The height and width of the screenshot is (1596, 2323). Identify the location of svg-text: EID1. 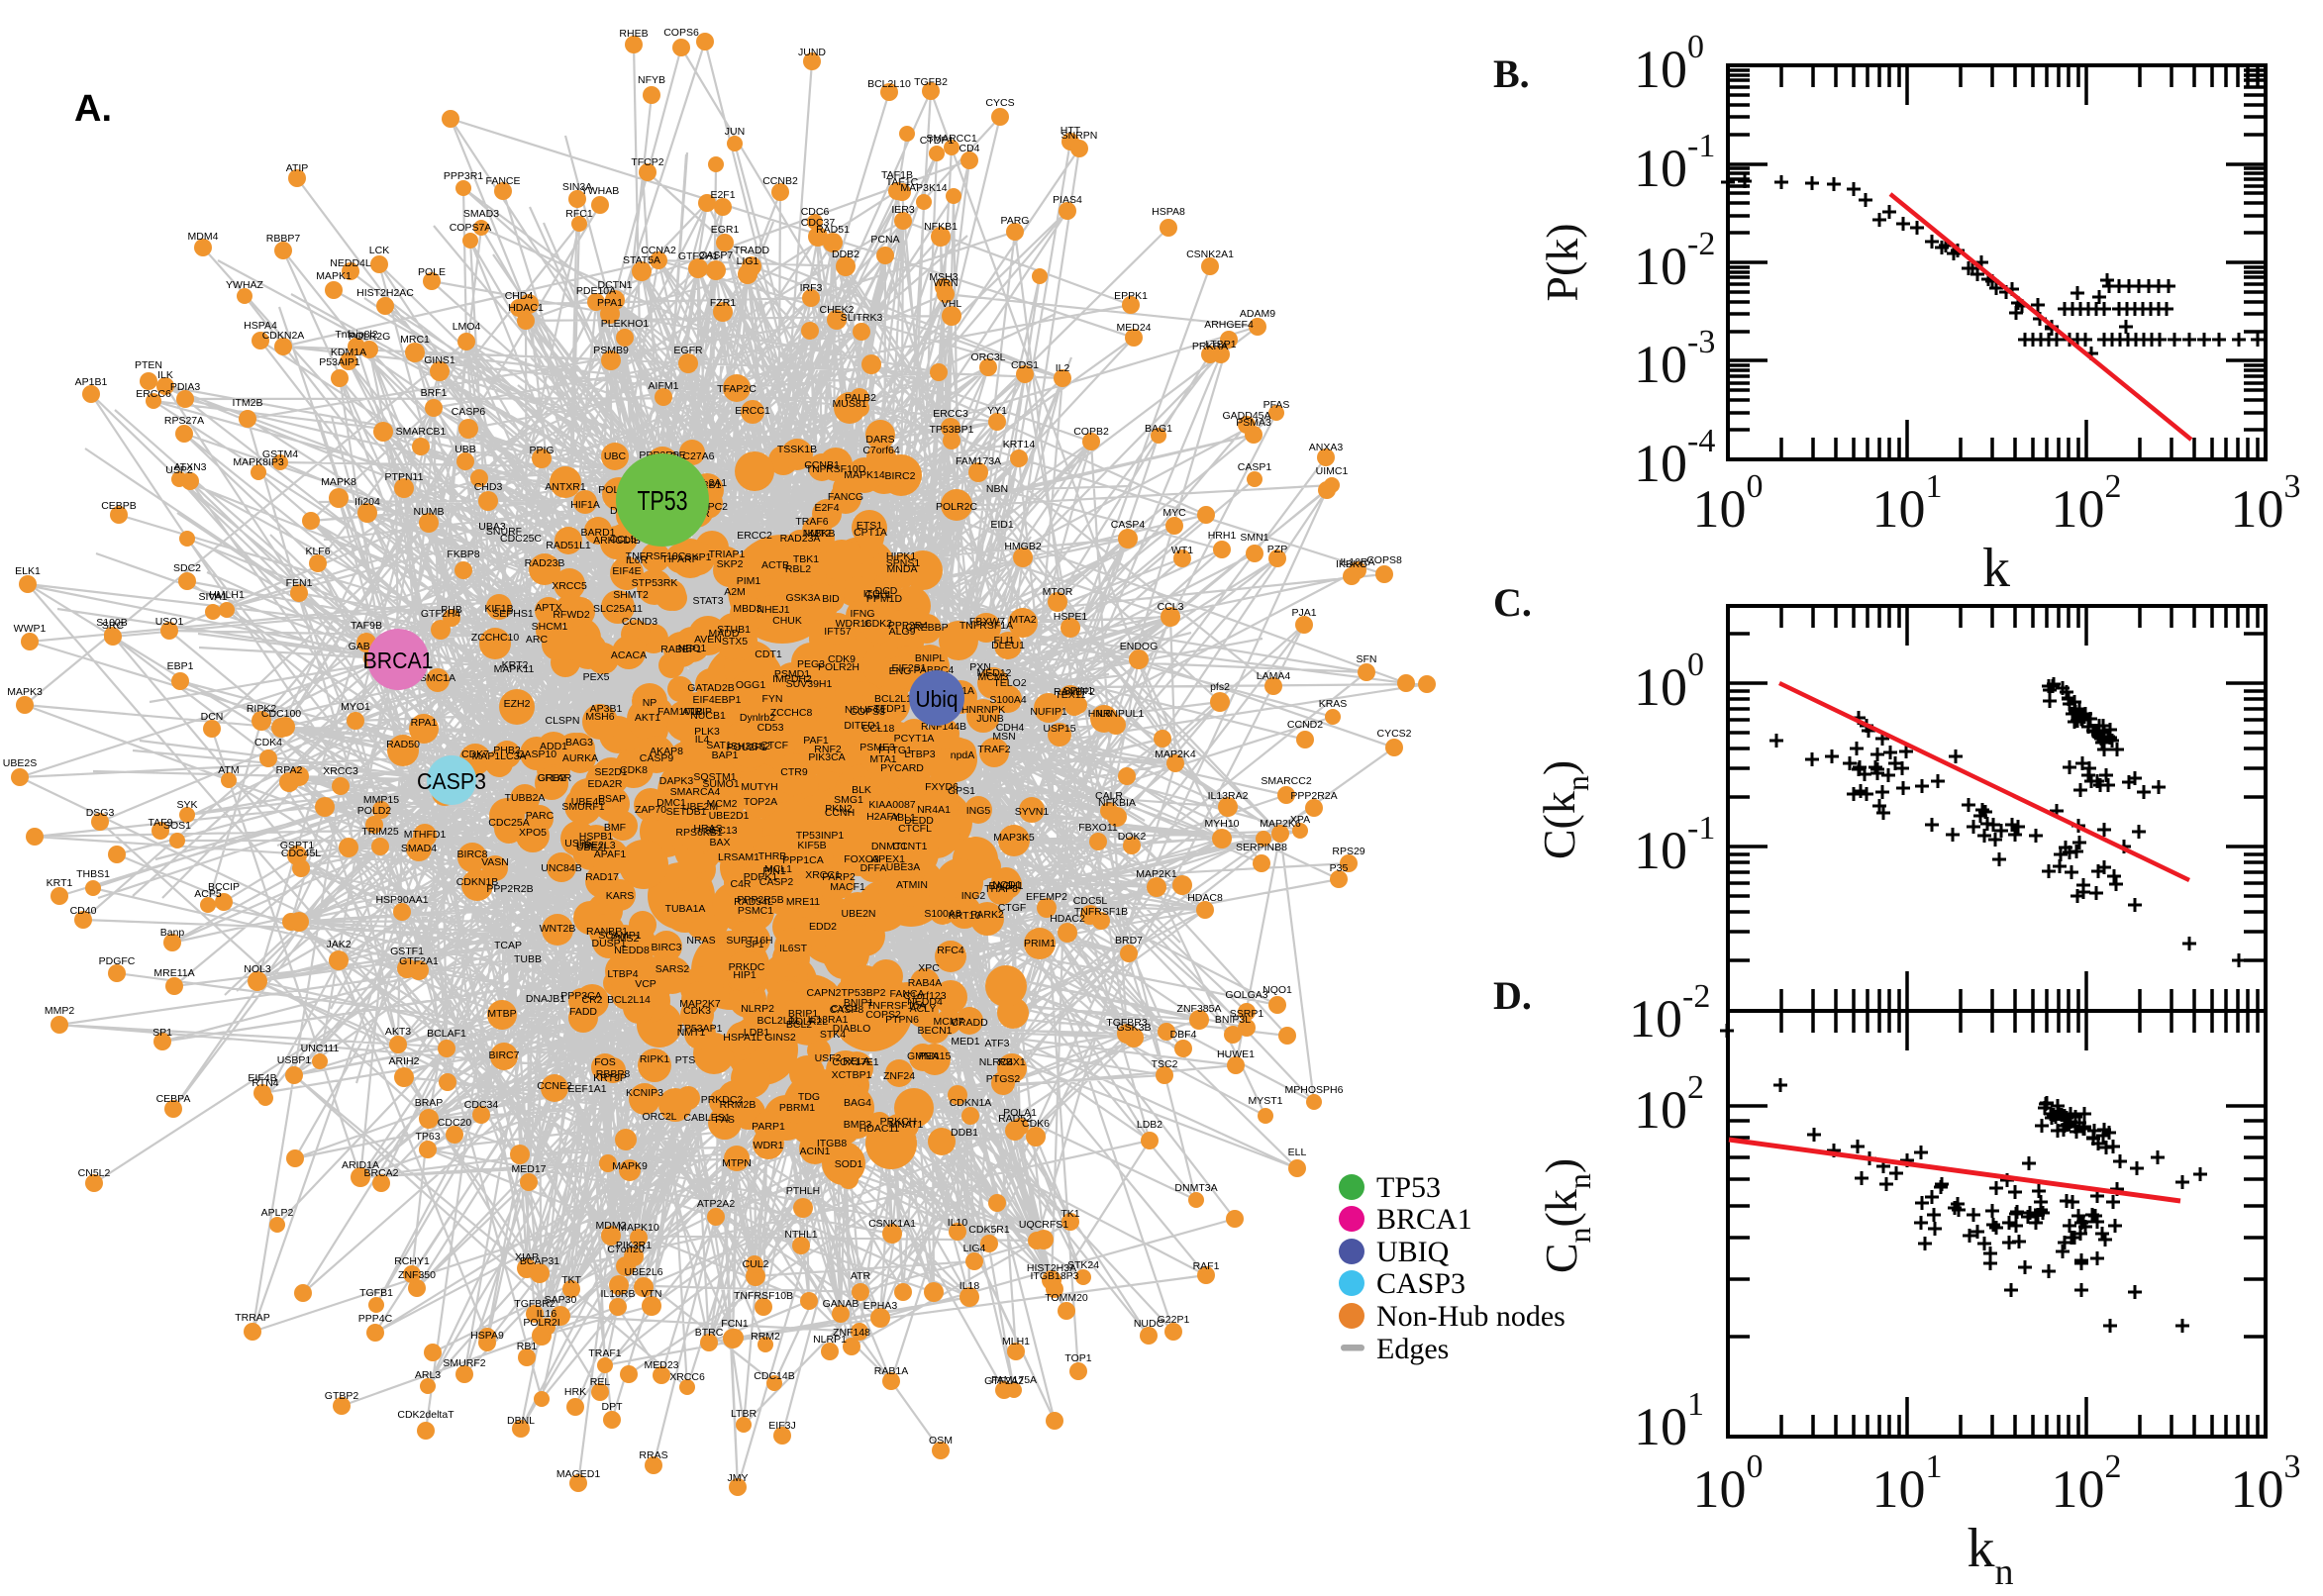
(1002, 525).